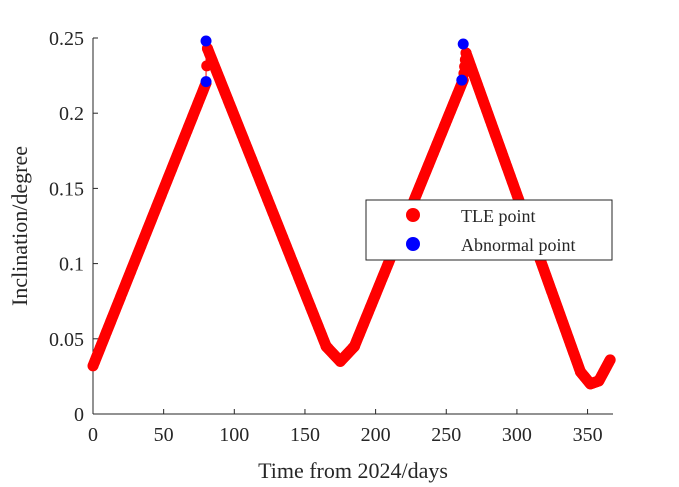  I want to click on x-tick-label: 100, so click(234, 435).